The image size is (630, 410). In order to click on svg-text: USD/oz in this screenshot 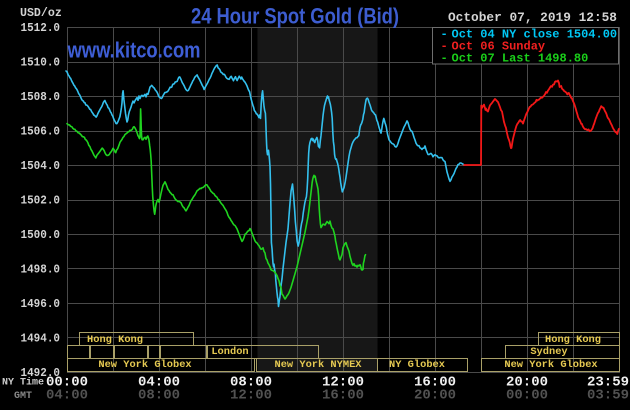, I will do `click(41, 13)`.